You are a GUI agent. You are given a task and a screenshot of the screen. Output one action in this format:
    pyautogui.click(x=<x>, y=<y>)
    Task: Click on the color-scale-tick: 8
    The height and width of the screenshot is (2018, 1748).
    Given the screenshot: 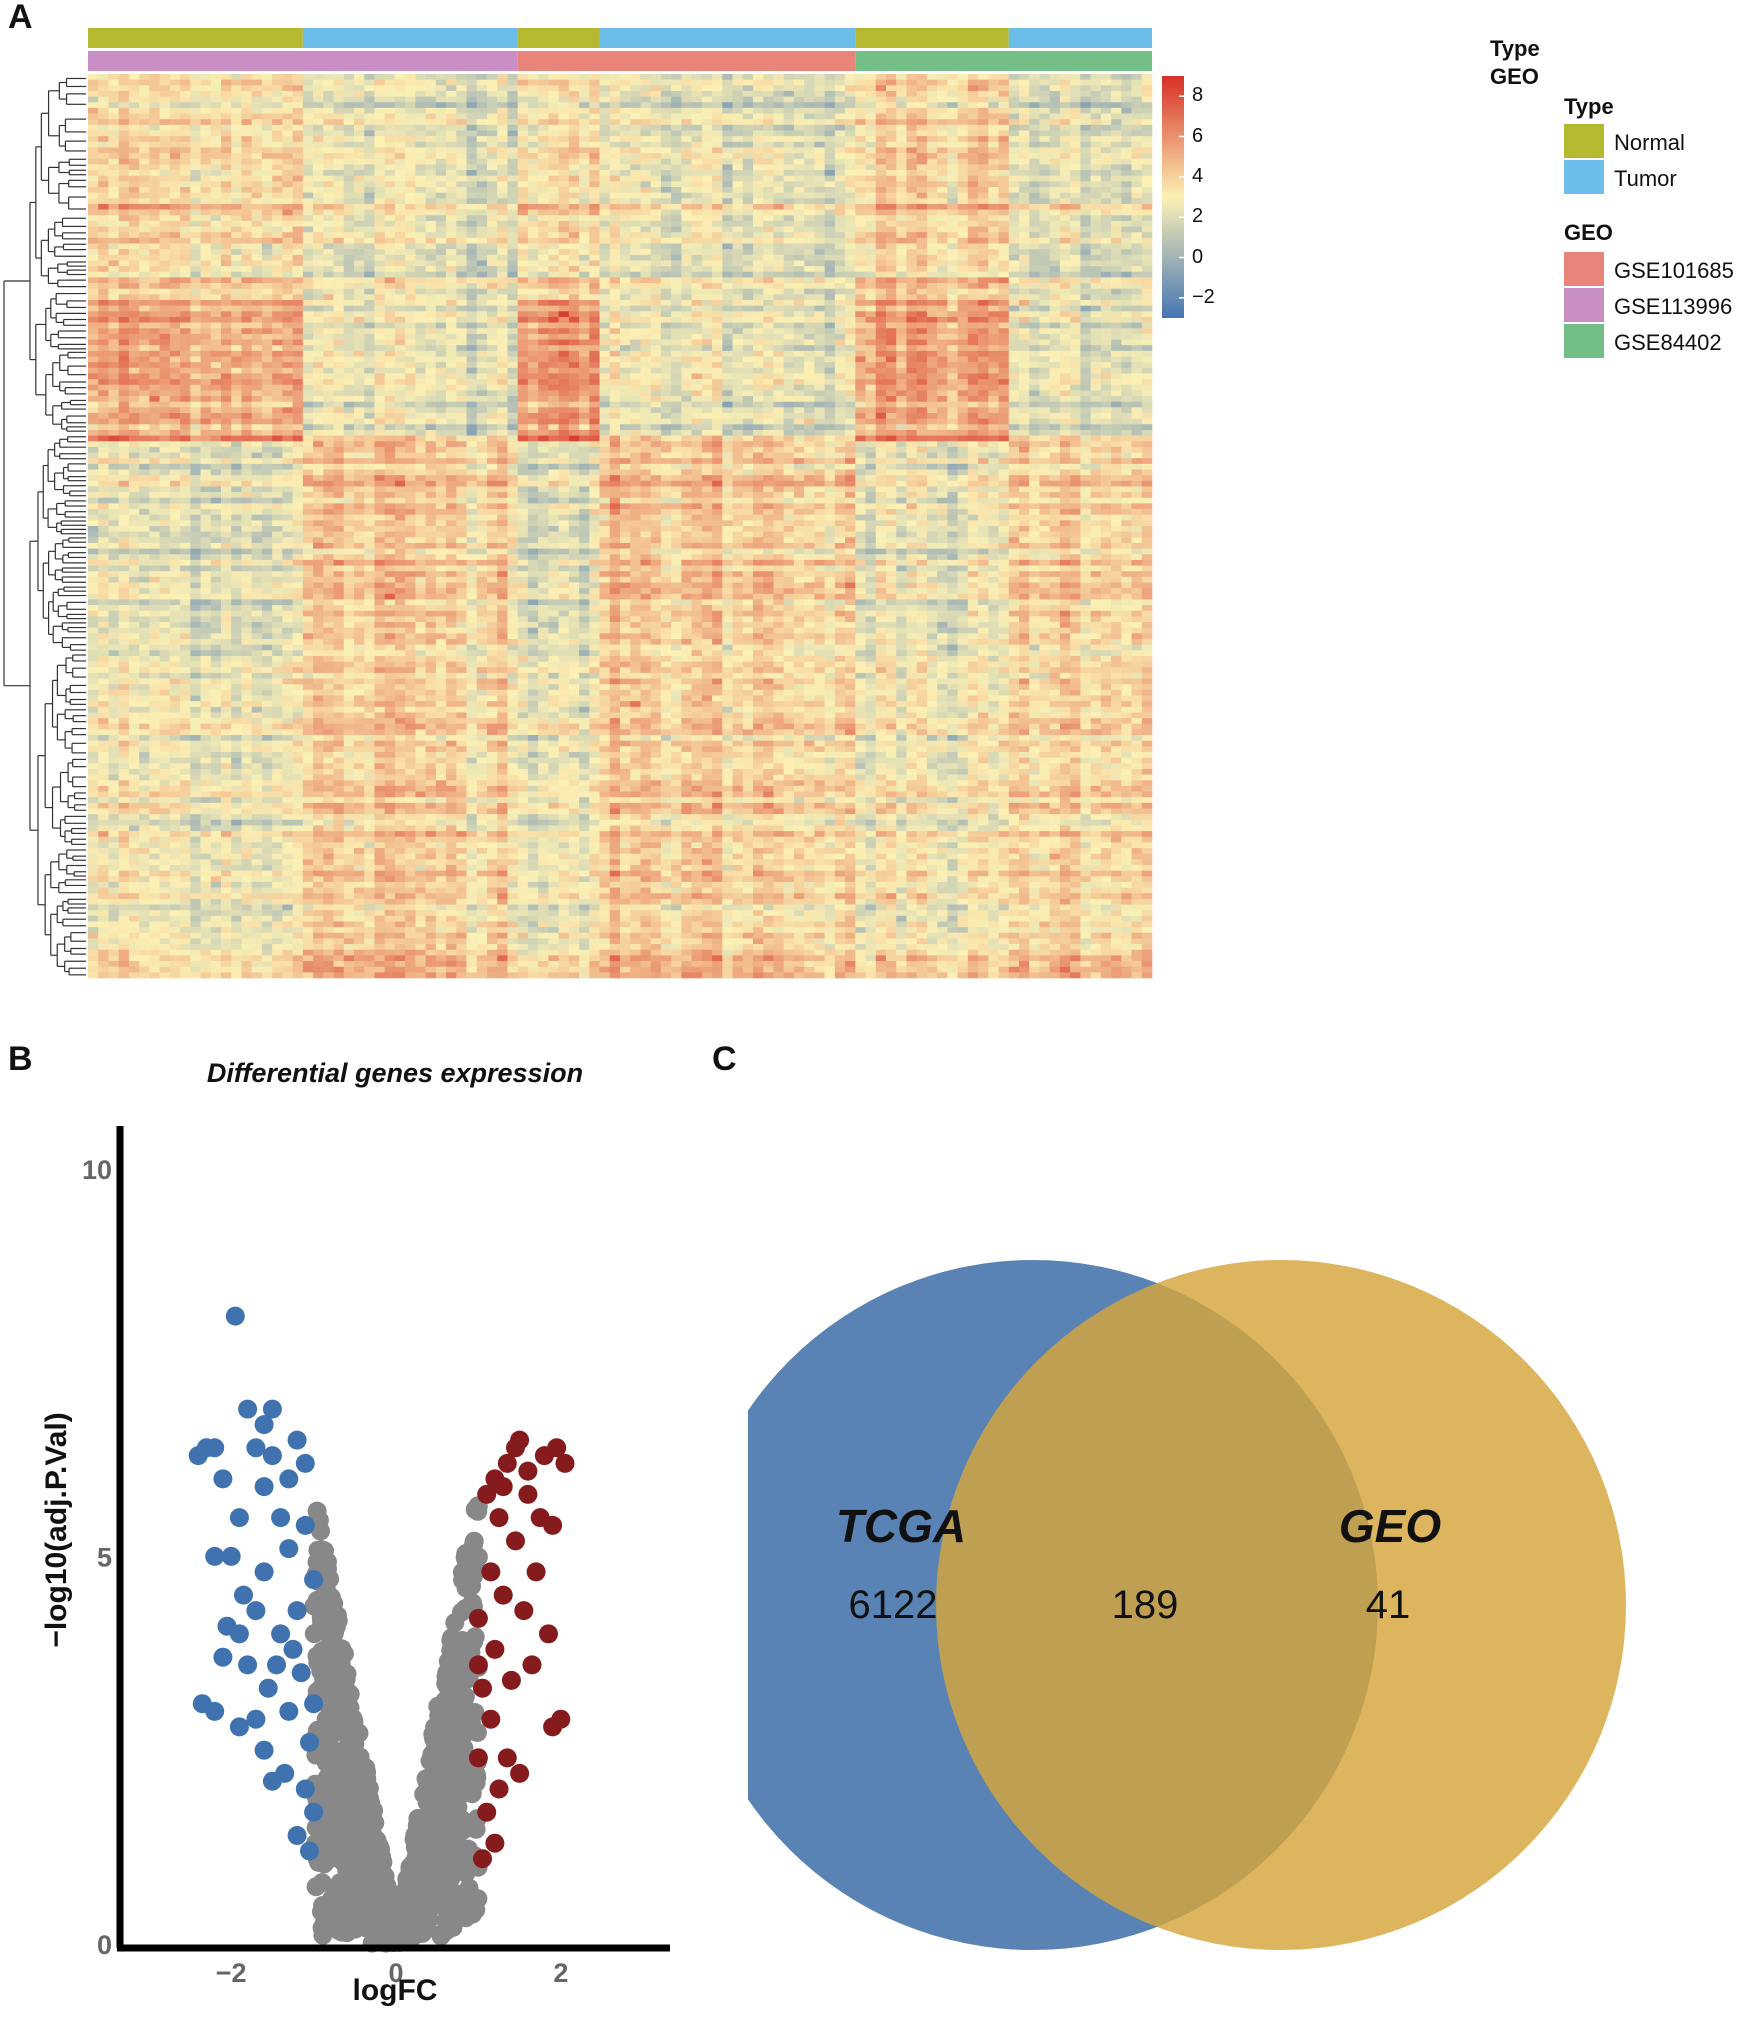 What is the action you would take?
    pyautogui.click(x=1198, y=95)
    